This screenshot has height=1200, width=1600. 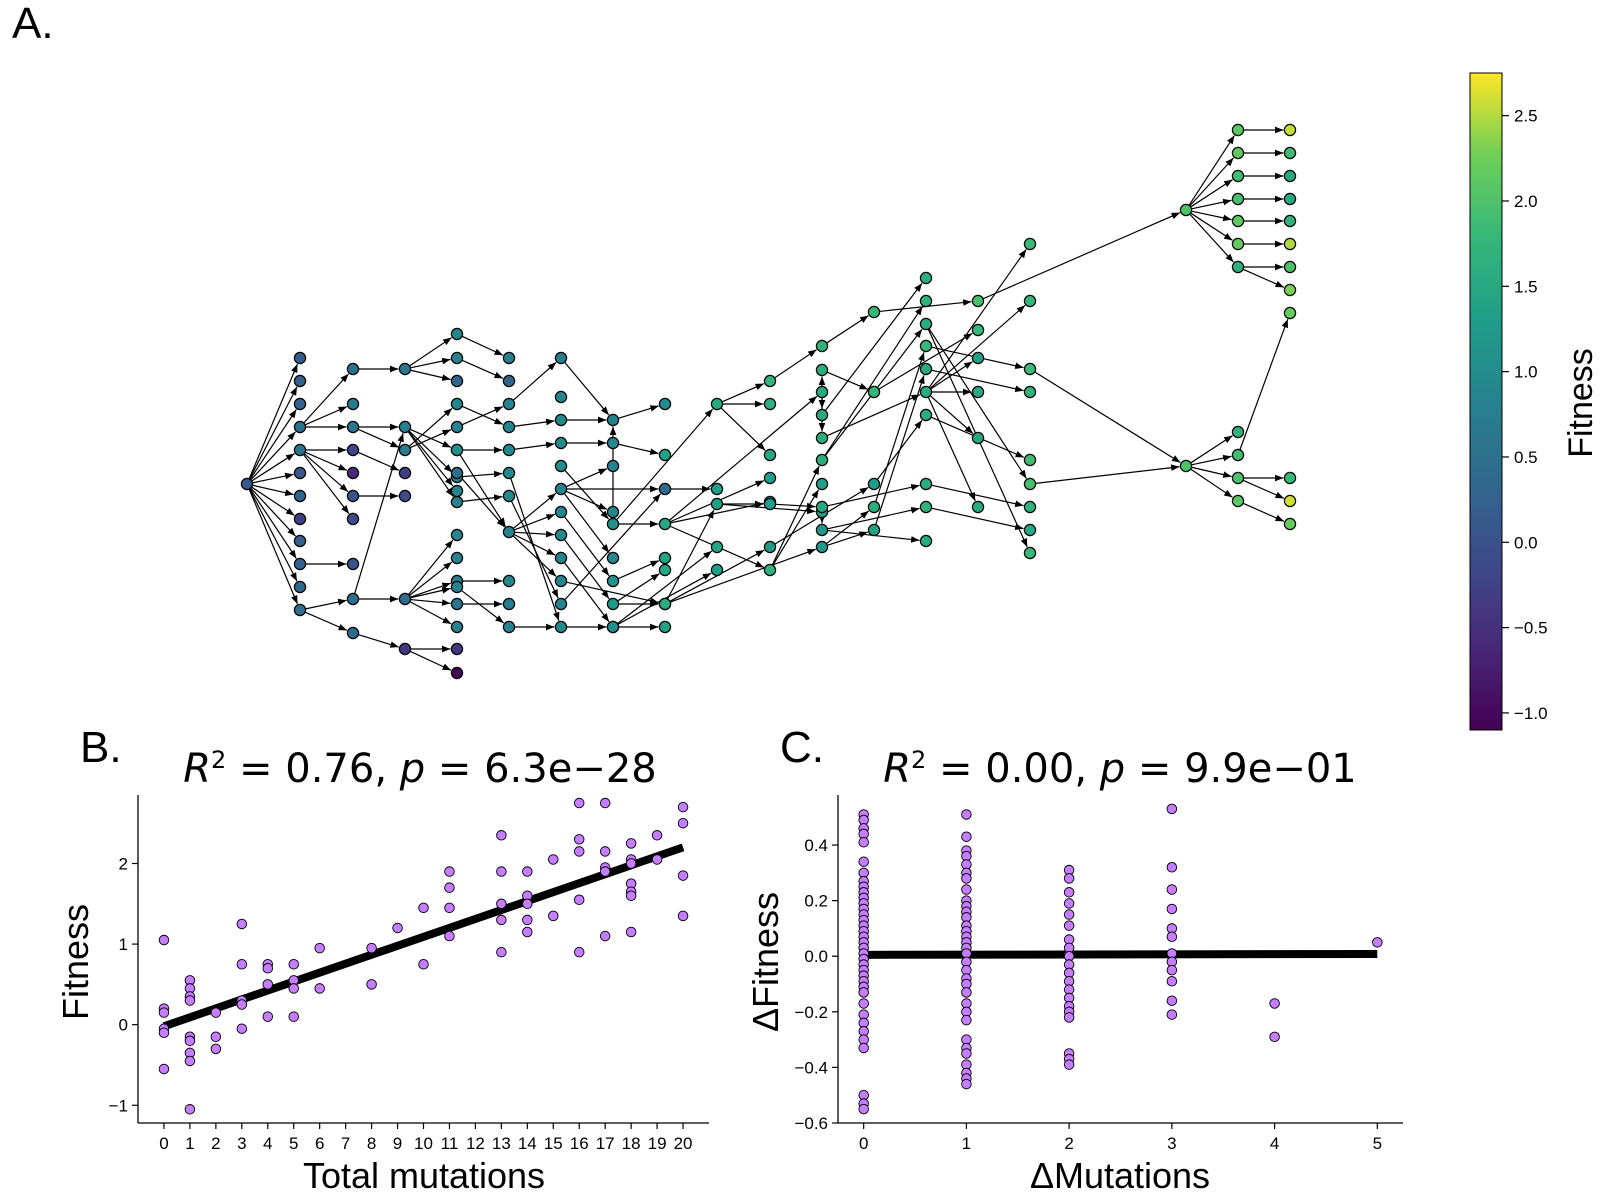 I want to click on colorbar-tick-label: 2.5, so click(x=1526, y=116).